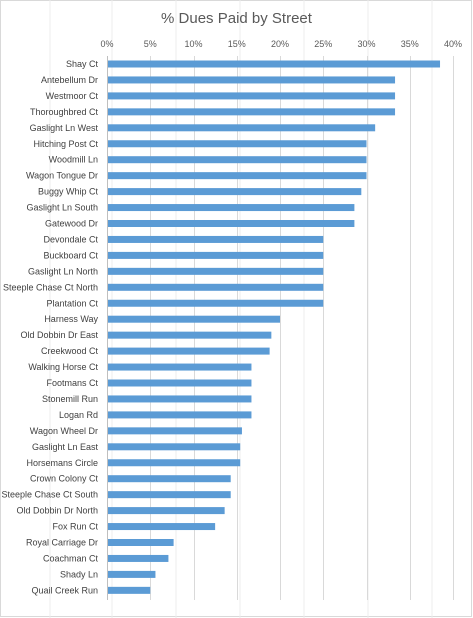  I want to click on category-label: Gaslight Ln North, so click(63, 271).